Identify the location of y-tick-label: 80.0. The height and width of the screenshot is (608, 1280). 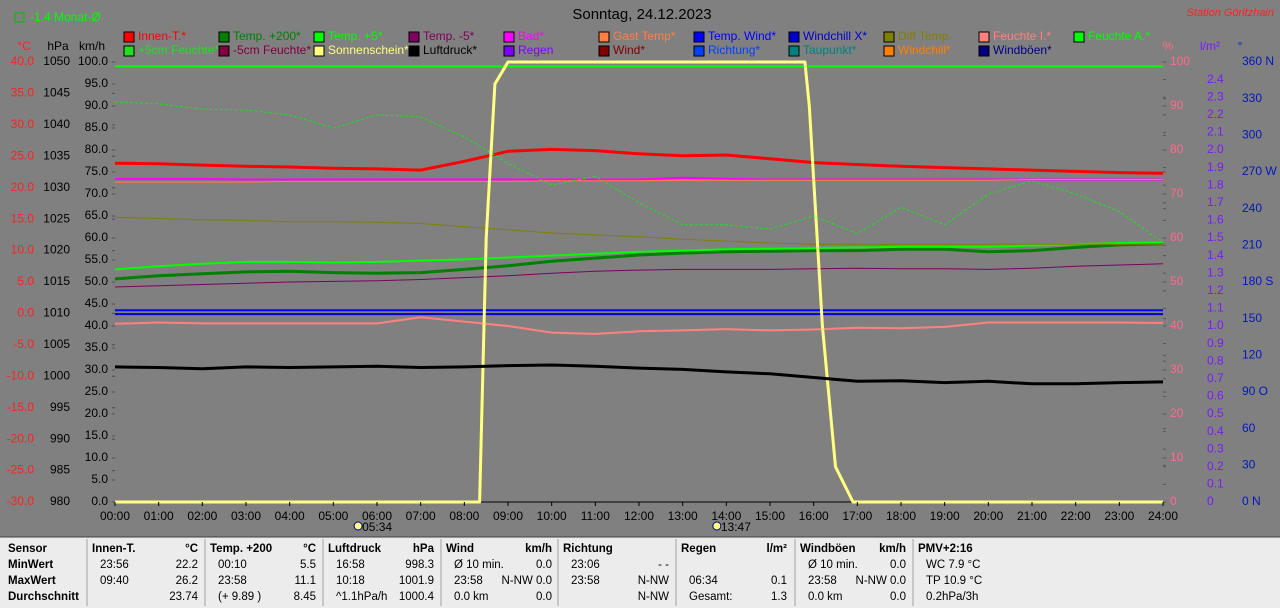
(97, 149).